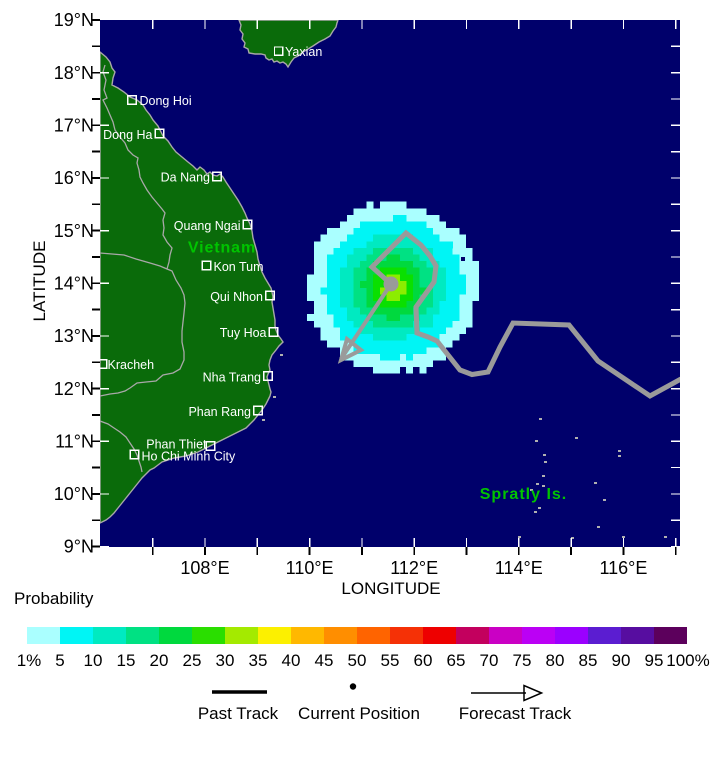 This screenshot has width=720, height=757. I want to click on svg-text: Forecast Track, so click(515, 713).